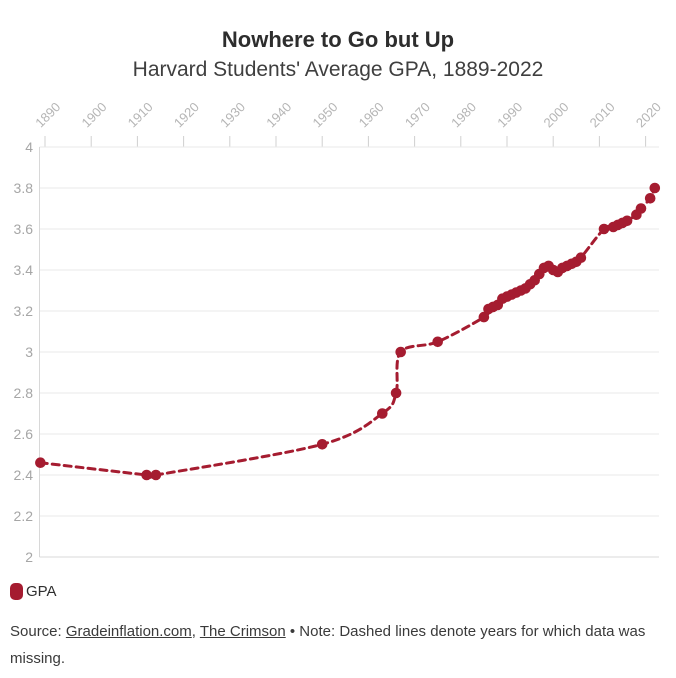  What do you see at coordinates (29, 147) in the screenshot?
I see `y-axis-tick-label: 4` at bounding box center [29, 147].